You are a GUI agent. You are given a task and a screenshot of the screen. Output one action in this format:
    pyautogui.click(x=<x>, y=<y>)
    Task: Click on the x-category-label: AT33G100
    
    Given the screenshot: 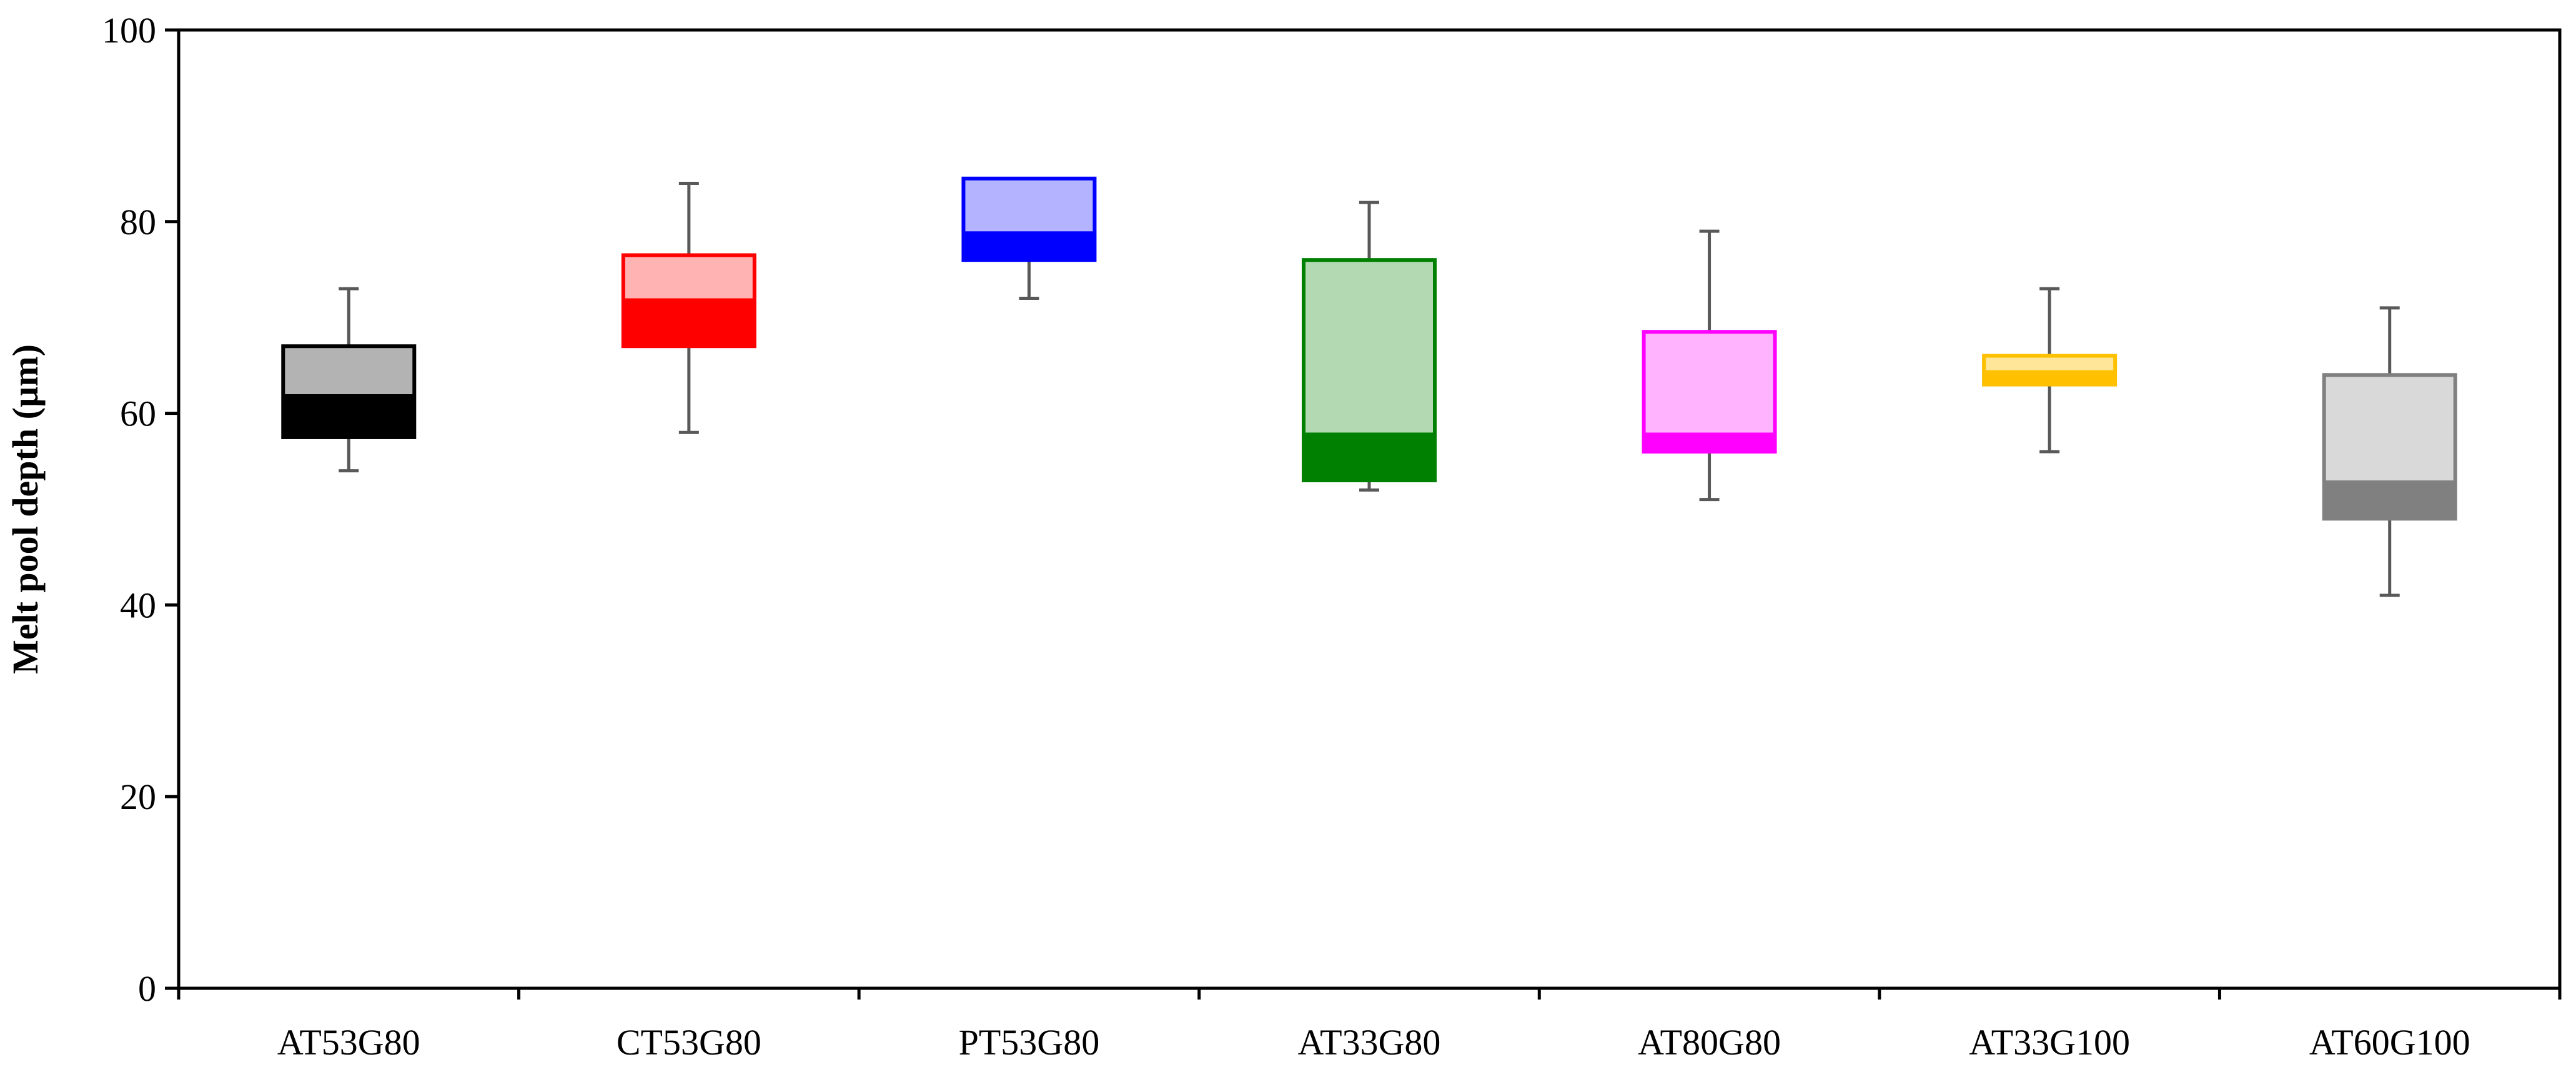 What is the action you would take?
    pyautogui.click(x=2049, y=1042)
    